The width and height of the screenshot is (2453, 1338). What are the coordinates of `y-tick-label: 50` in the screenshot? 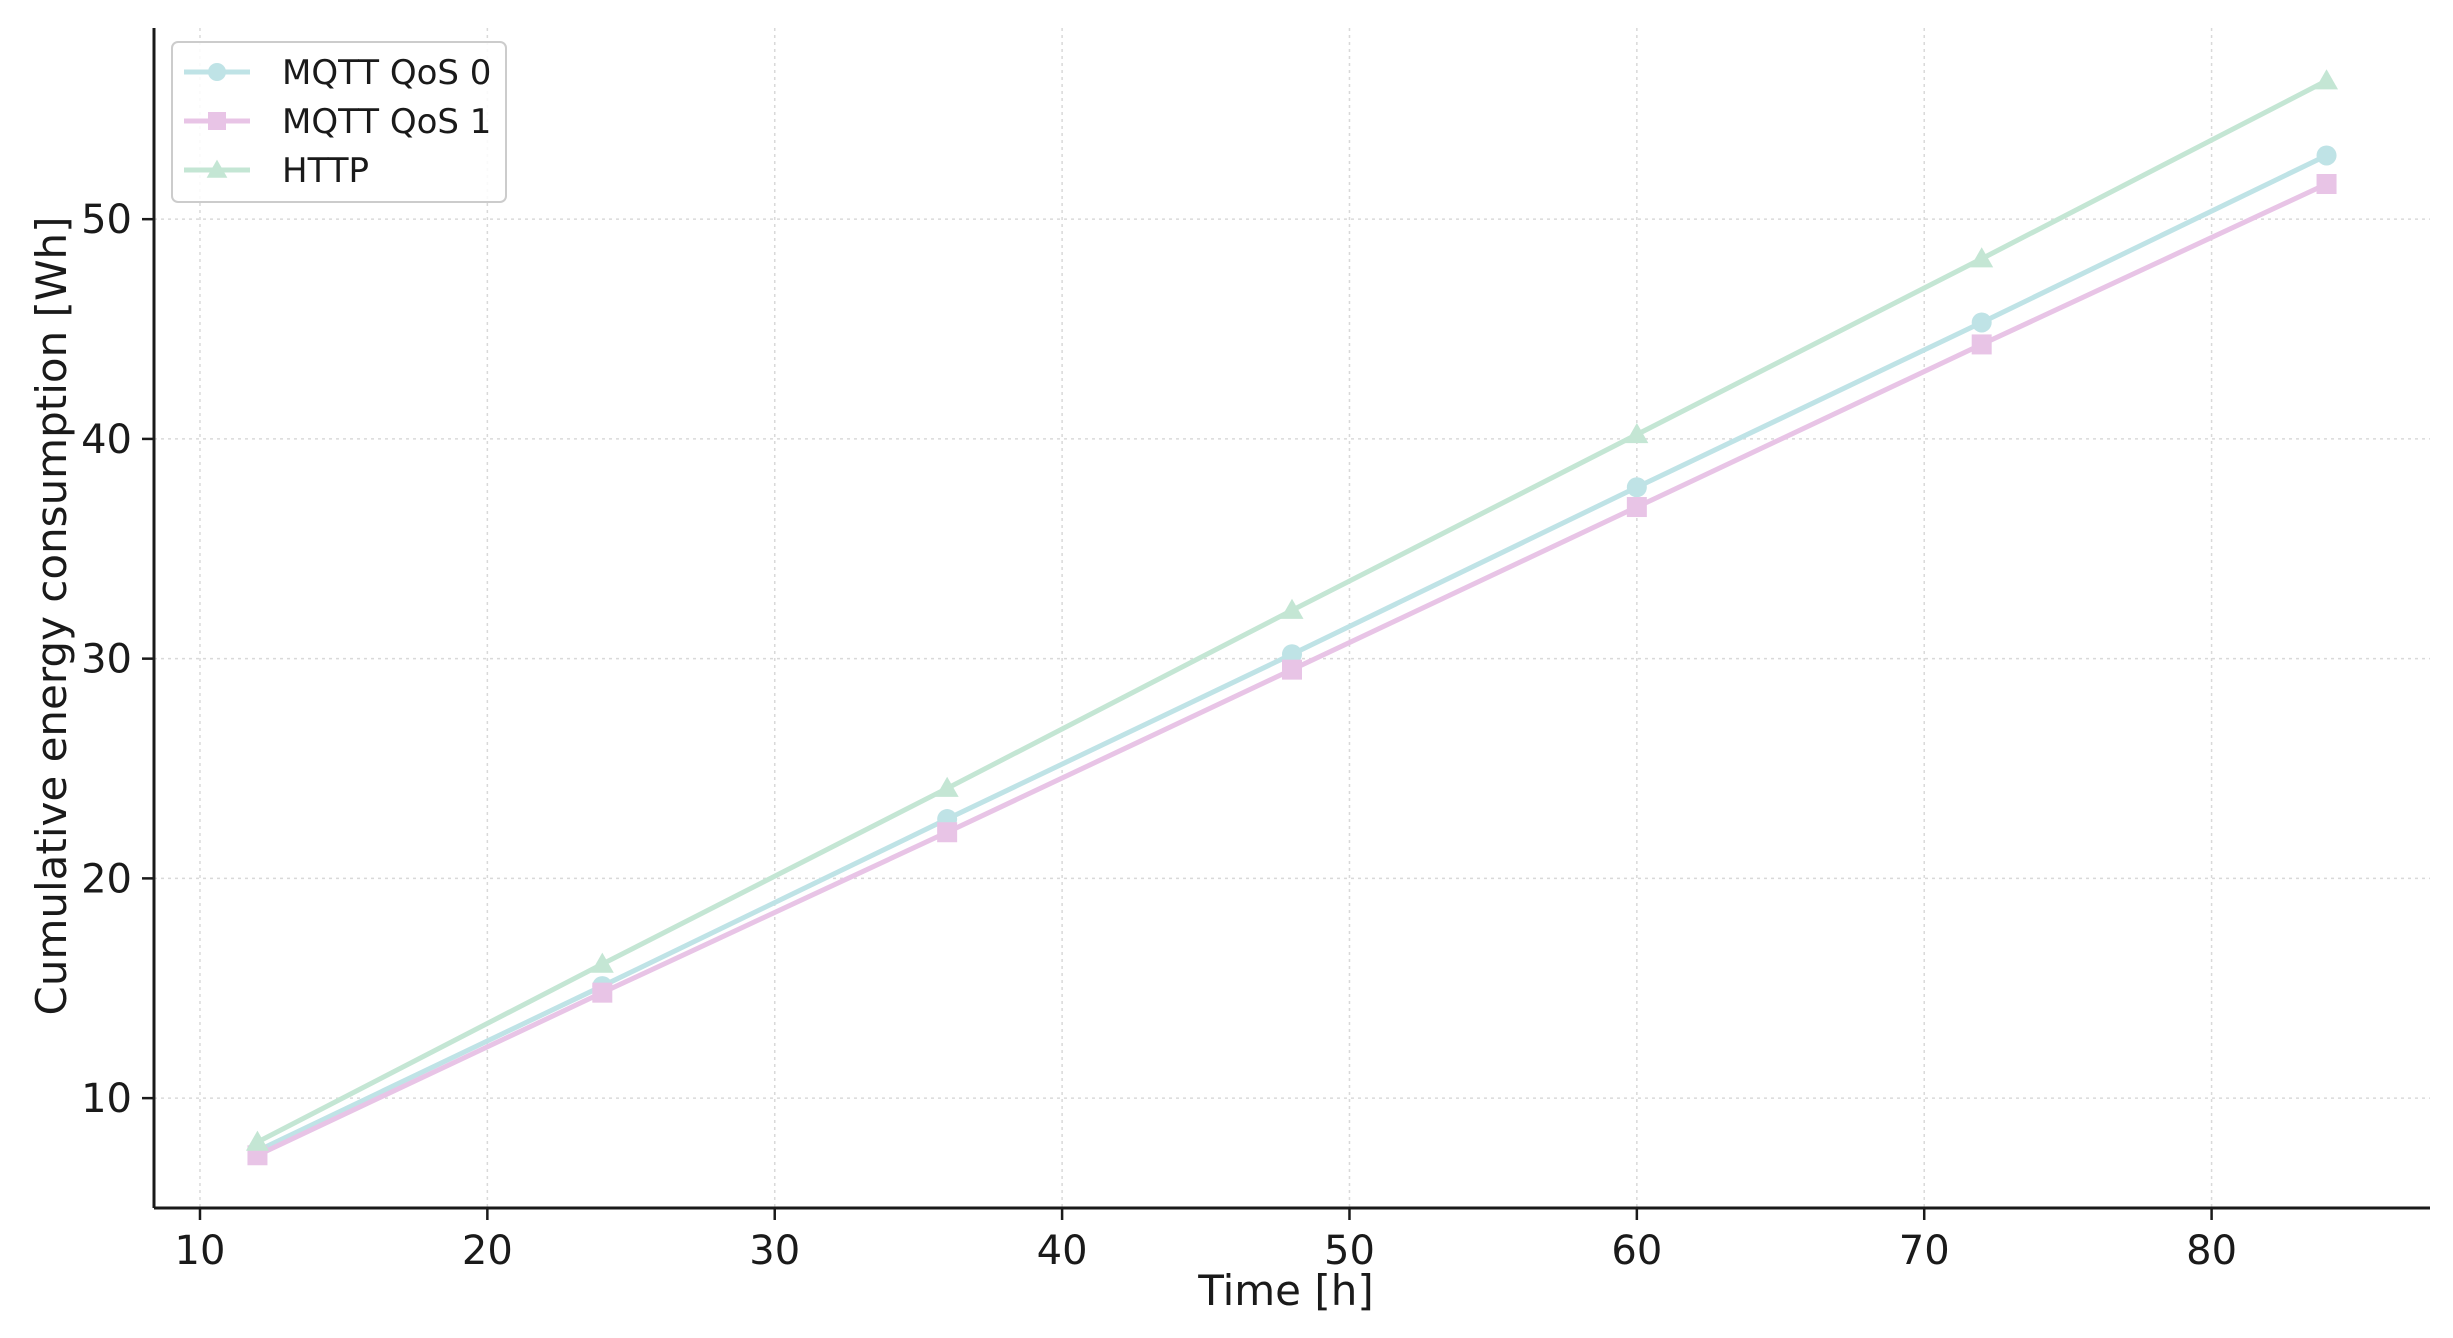 It's located at (106, 220).